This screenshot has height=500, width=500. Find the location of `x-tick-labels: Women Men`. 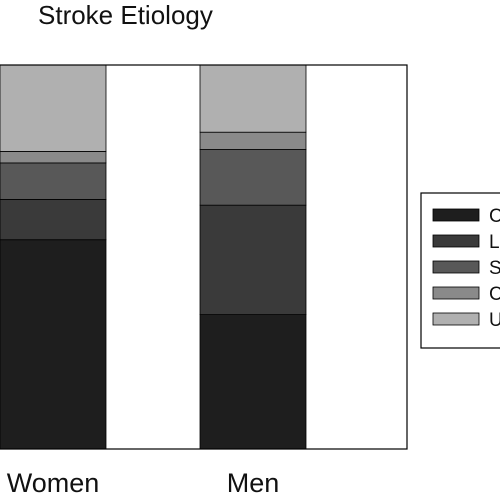

x-tick-labels: Women Men is located at coordinates (143, 483).